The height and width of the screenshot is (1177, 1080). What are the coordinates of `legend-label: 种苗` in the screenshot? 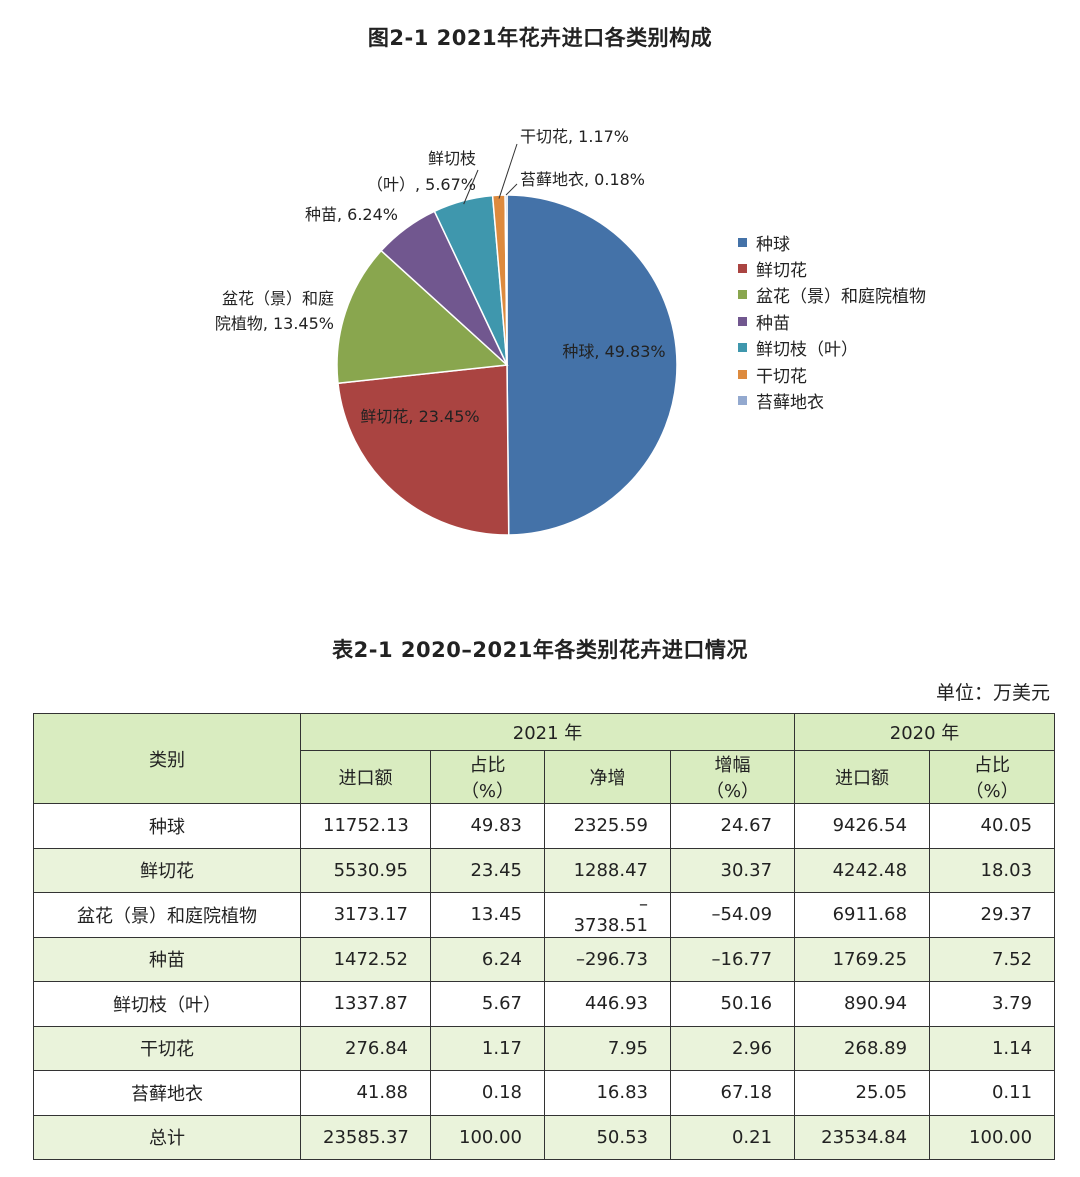 It's located at (773, 323).